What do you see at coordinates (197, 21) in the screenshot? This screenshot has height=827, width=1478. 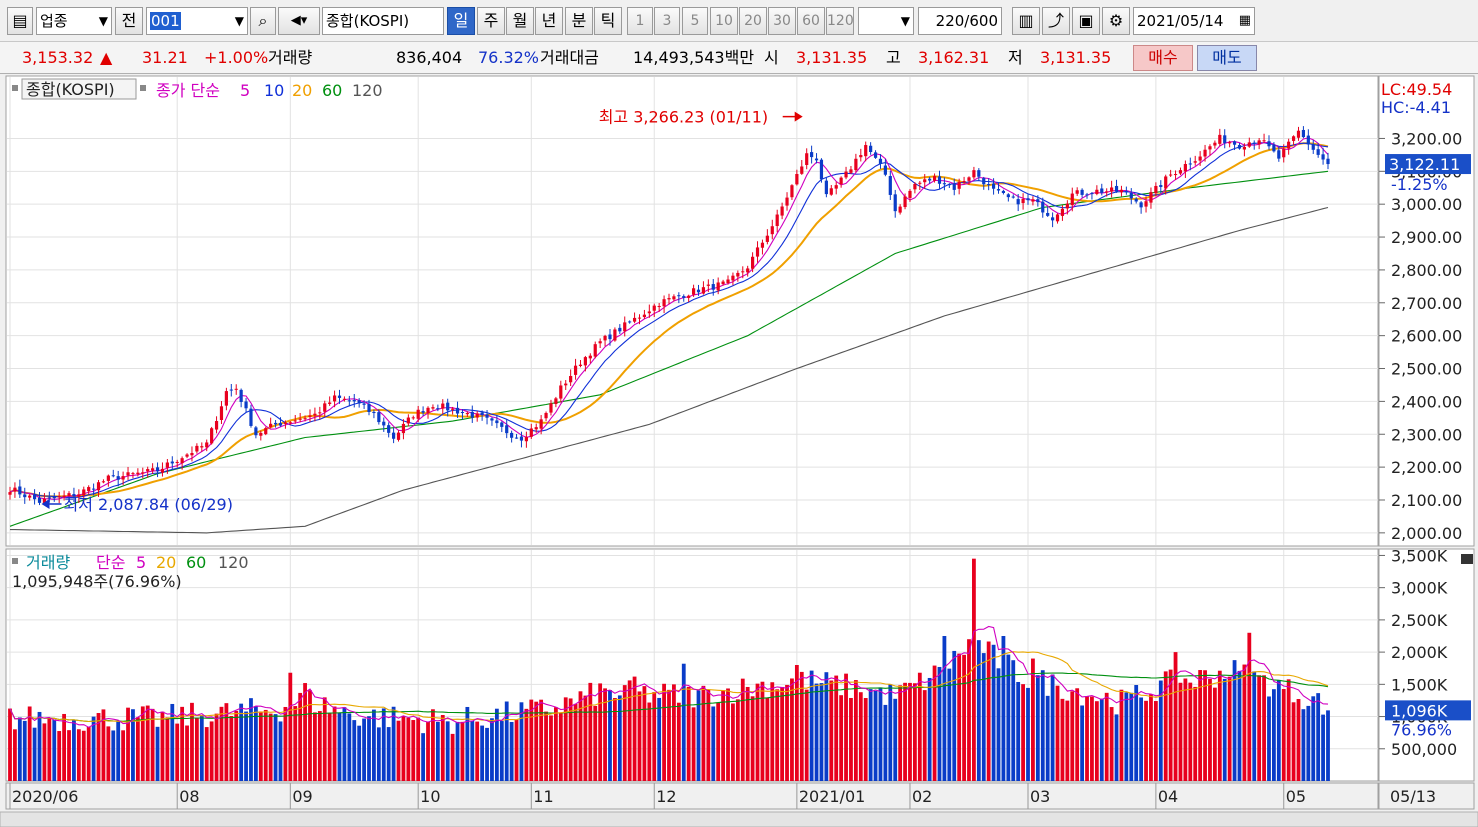 I see `code-input: 001 ▼` at bounding box center [197, 21].